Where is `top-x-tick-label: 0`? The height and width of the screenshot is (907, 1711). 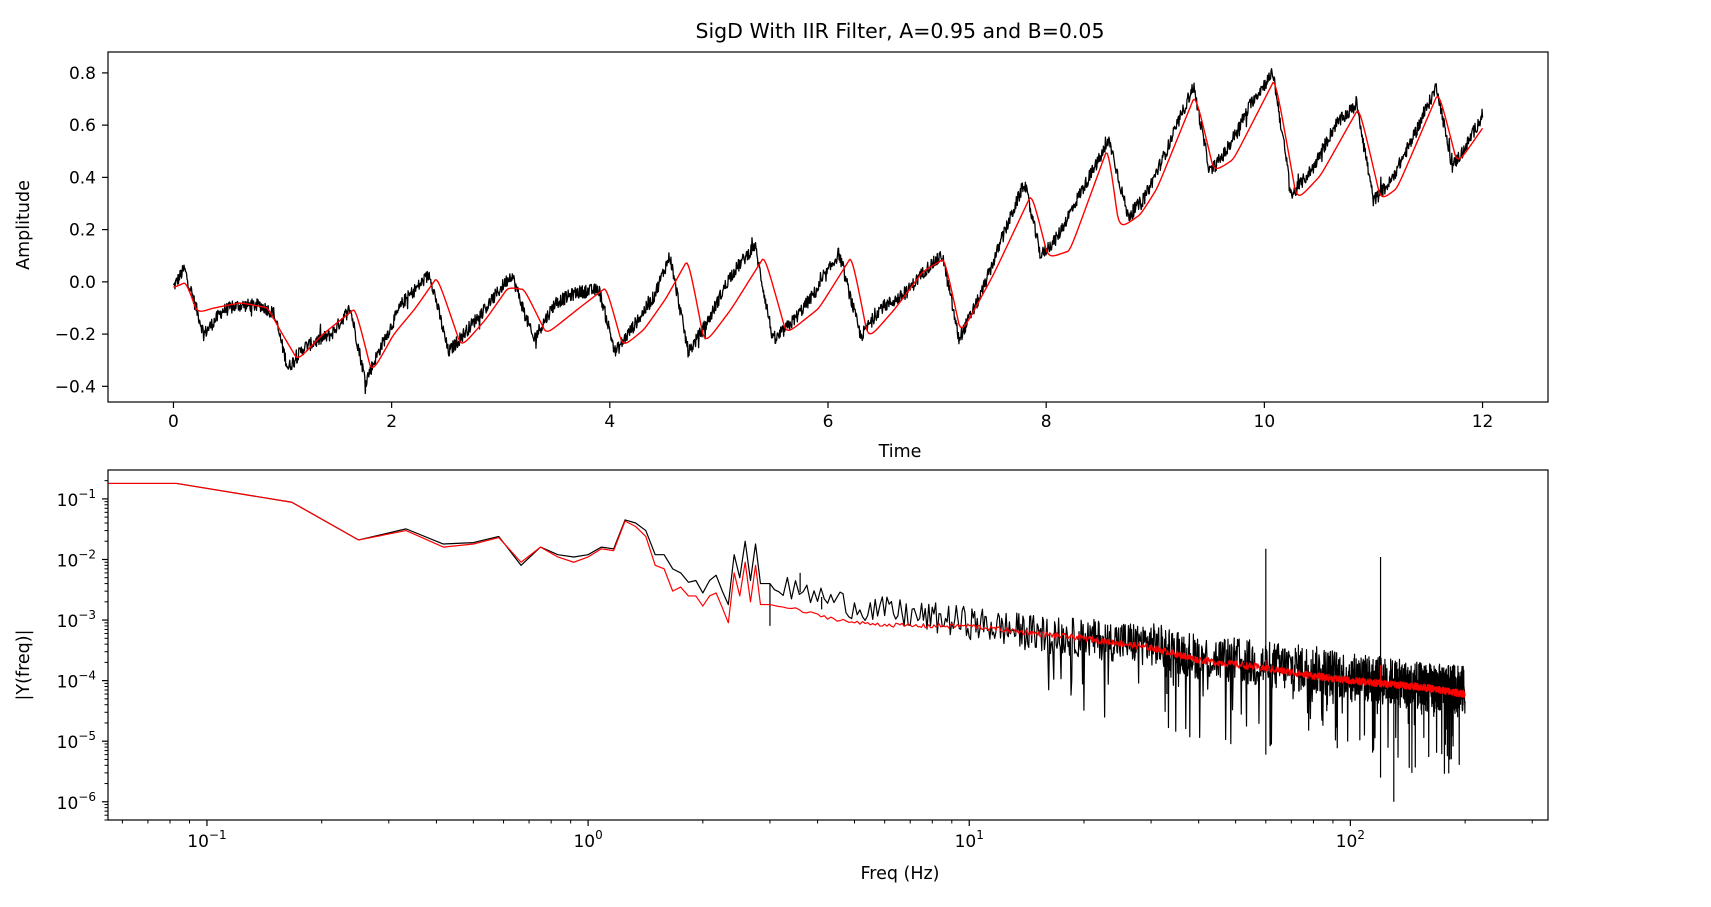
top-x-tick-label: 0 is located at coordinates (173, 422).